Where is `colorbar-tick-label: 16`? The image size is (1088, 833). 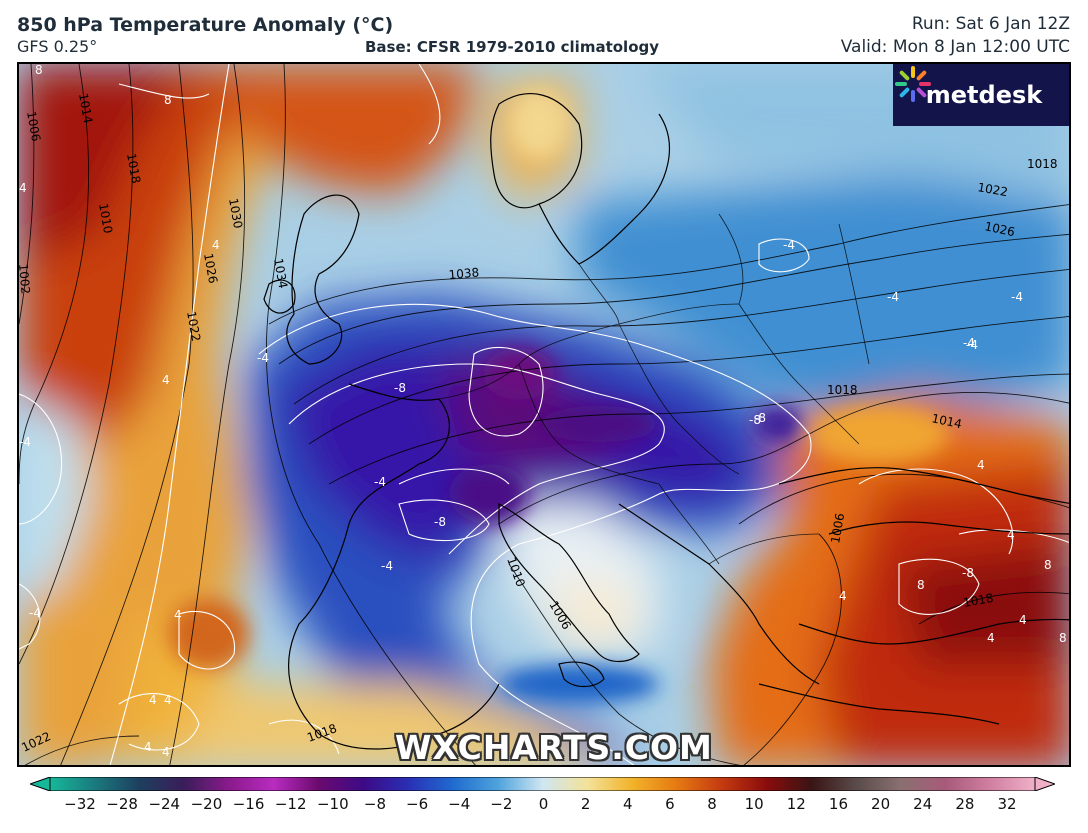
colorbar-tick-label: 16 is located at coordinates (838, 804).